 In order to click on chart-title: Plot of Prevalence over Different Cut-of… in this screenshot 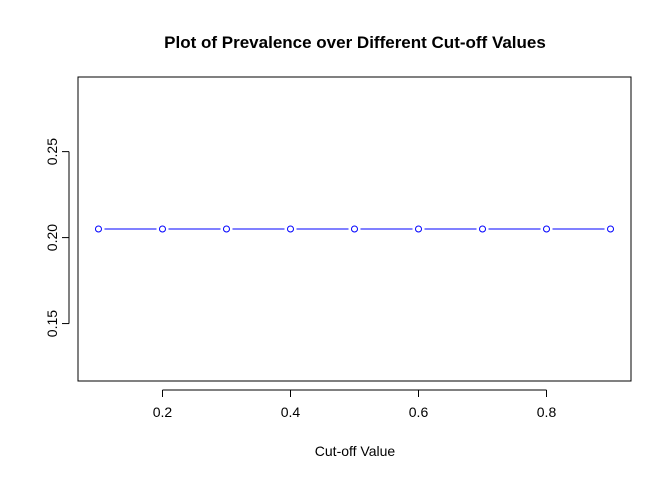, I will do `click(355, 42)`.